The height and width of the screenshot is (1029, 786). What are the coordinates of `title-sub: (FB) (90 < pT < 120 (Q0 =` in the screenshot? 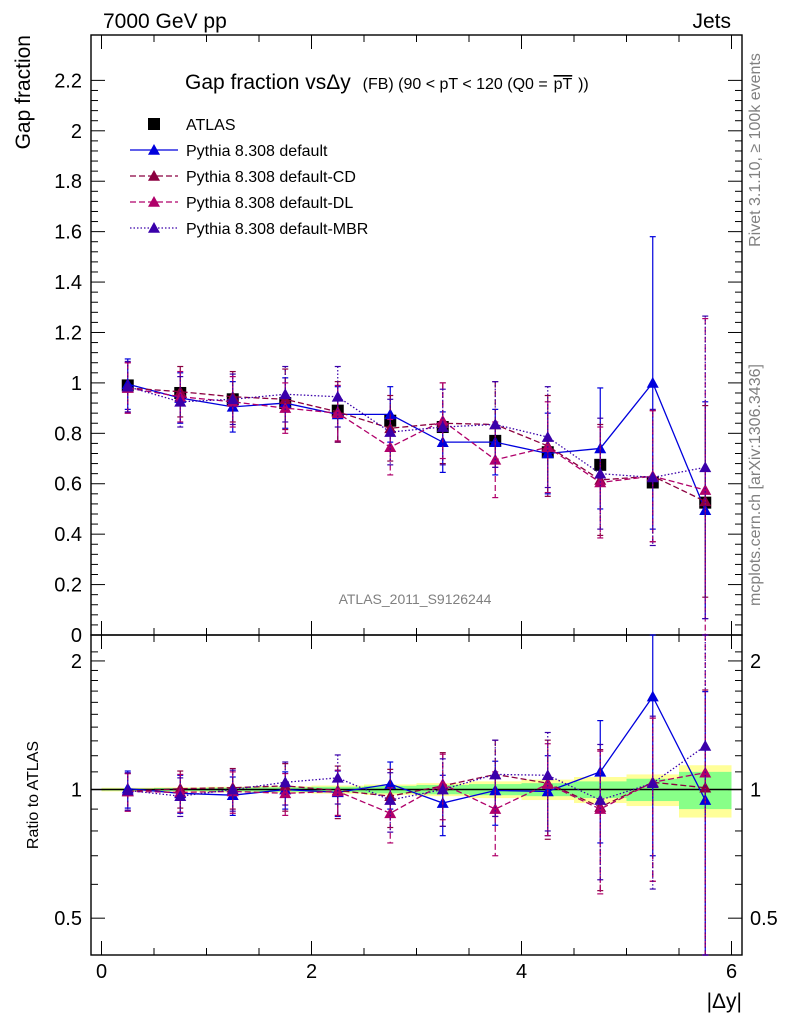 It's located at (455, 84).